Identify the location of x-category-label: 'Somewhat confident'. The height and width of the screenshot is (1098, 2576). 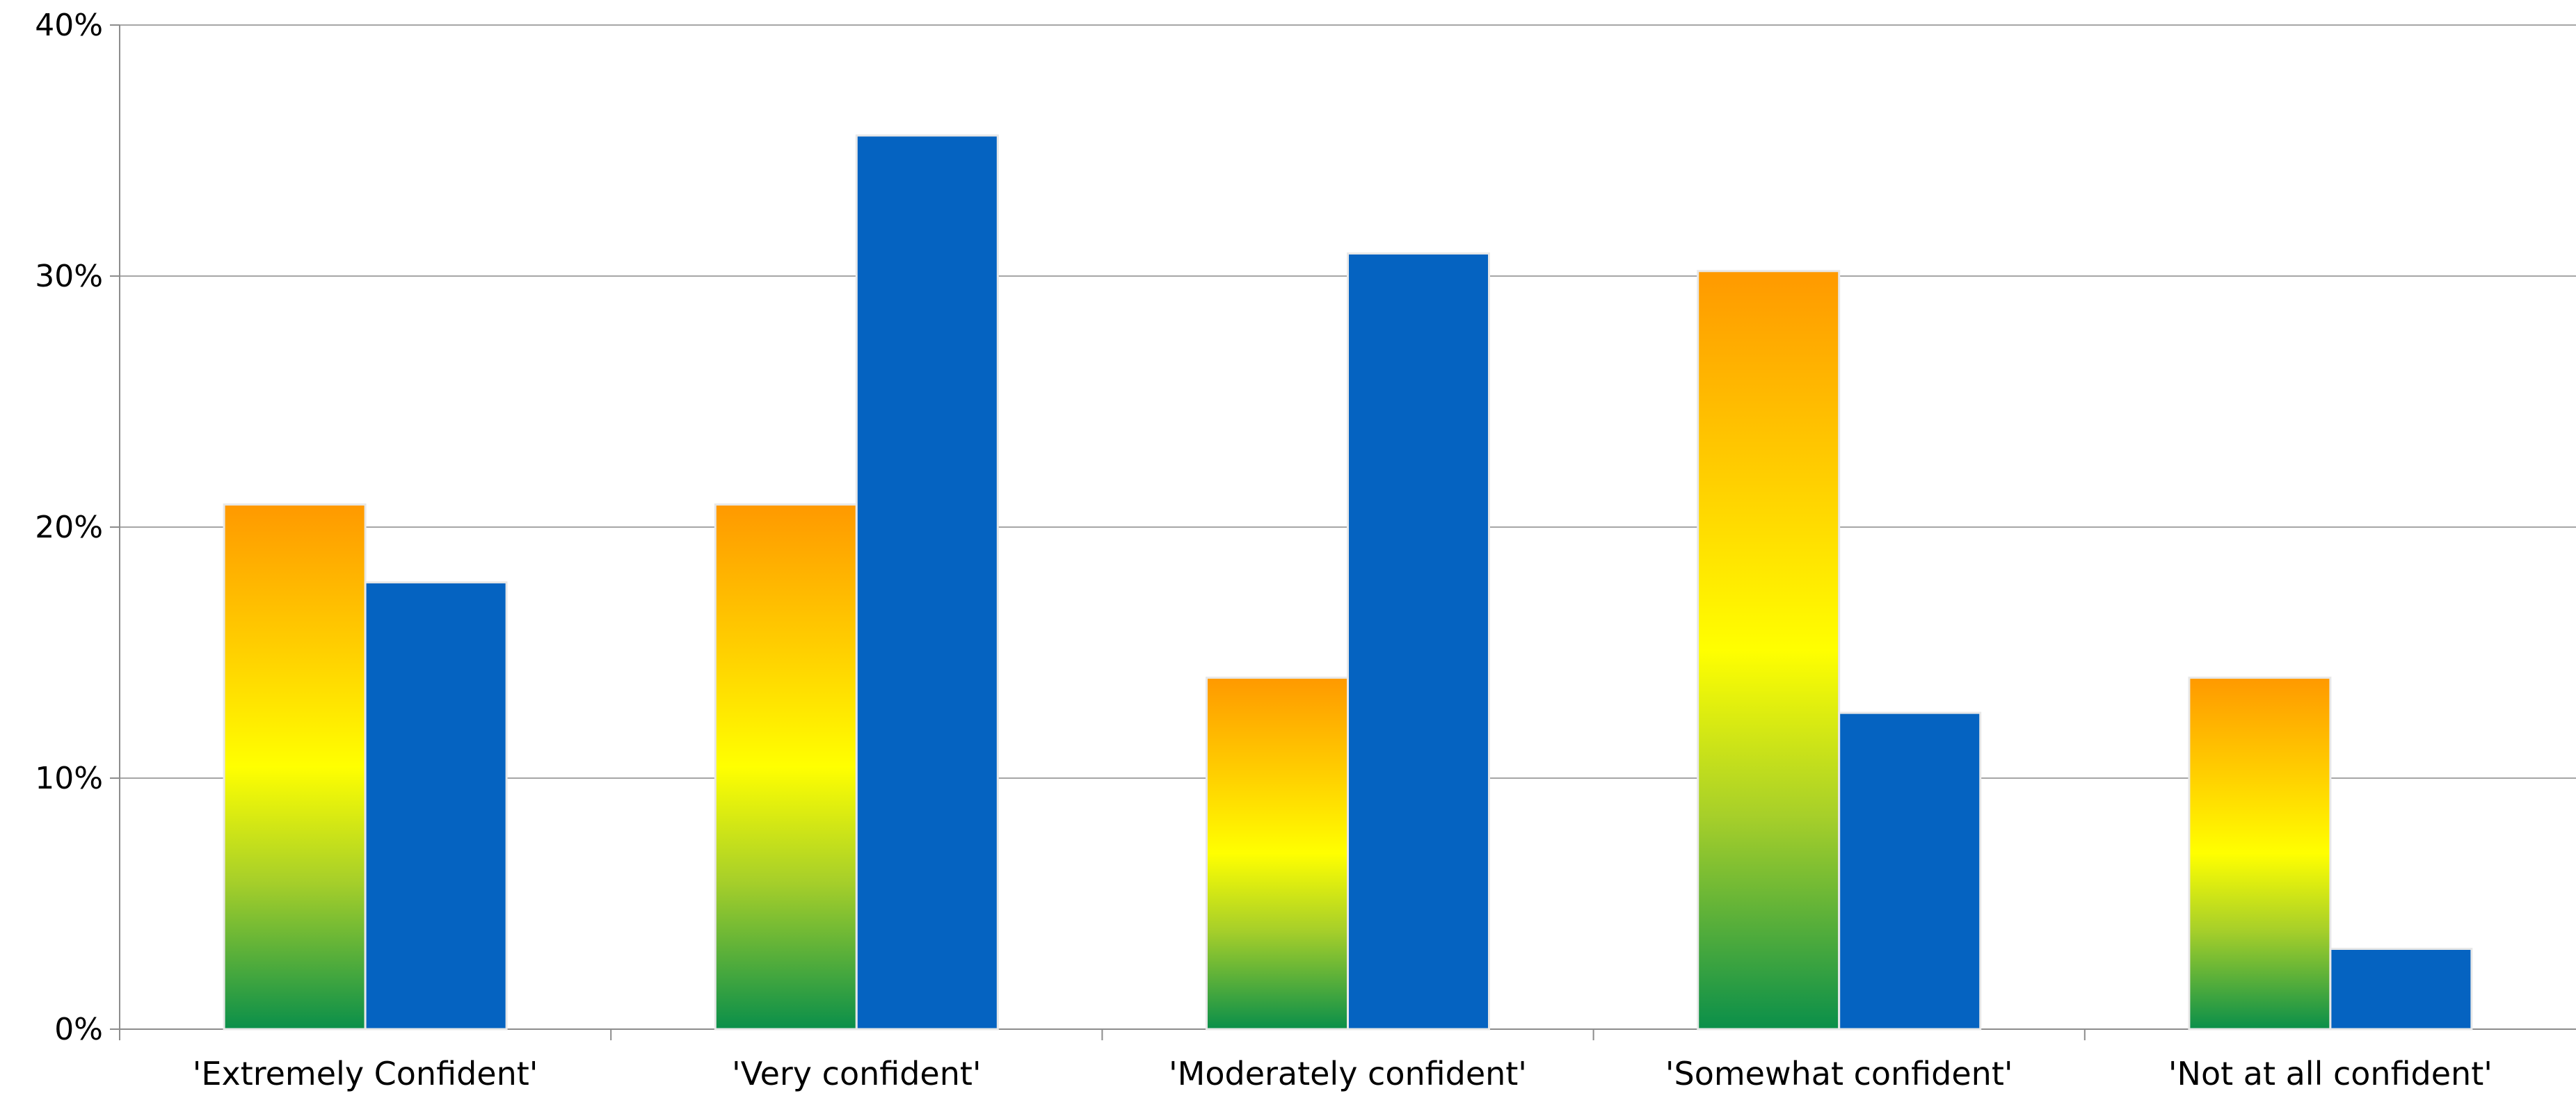
(1839, 1074).